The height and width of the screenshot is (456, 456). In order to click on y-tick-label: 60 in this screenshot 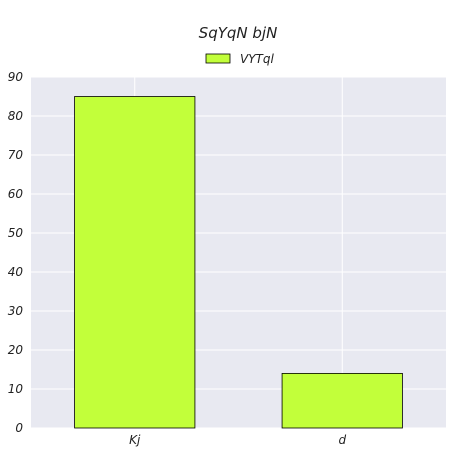, I will do `click(16, 194)`.